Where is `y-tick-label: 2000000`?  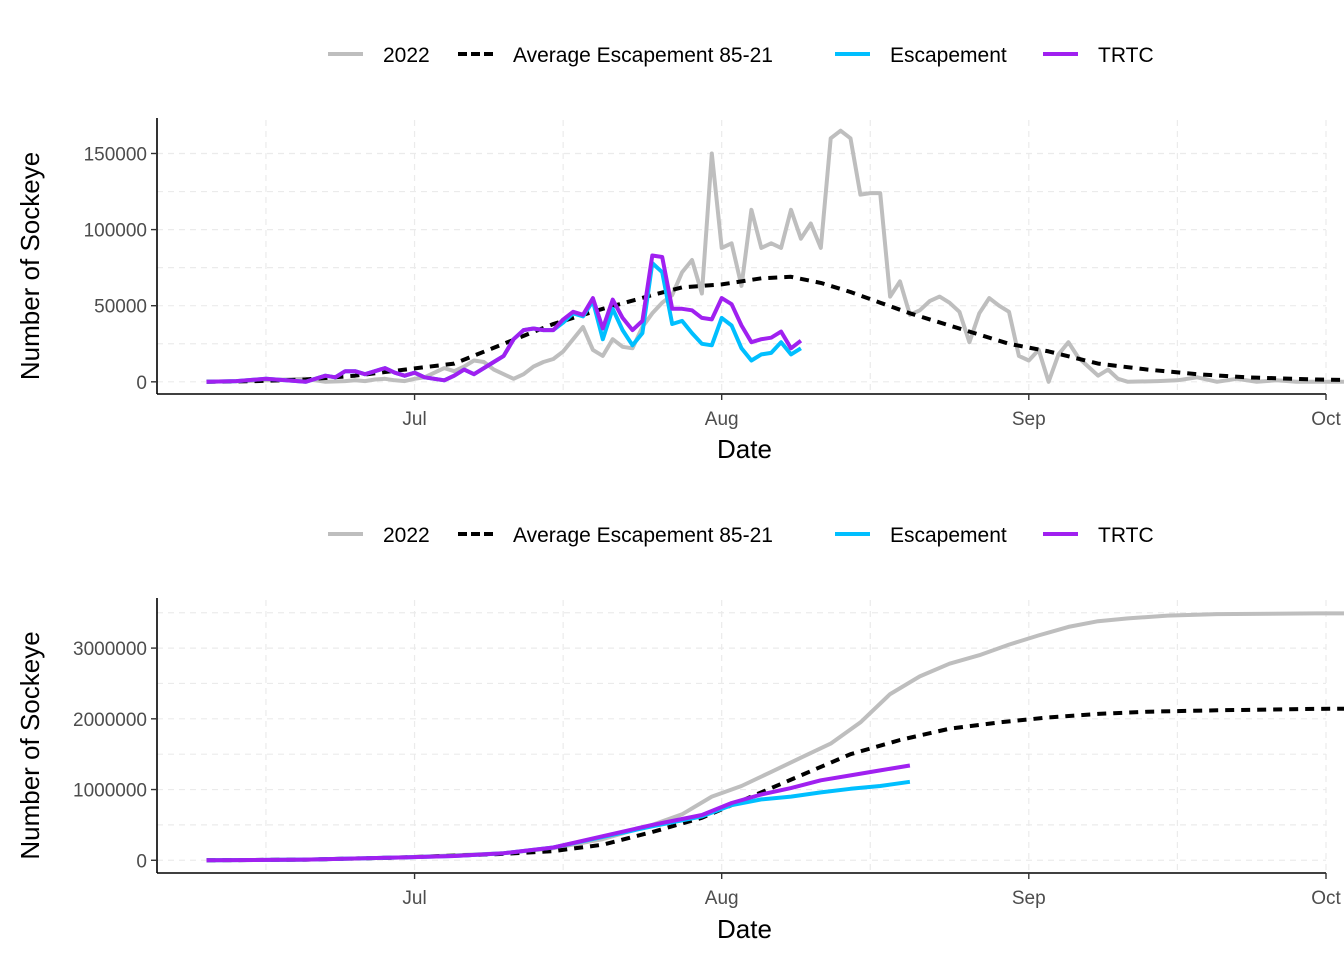 y-tick-label: 2000000 is located at coordinates (110, 720).